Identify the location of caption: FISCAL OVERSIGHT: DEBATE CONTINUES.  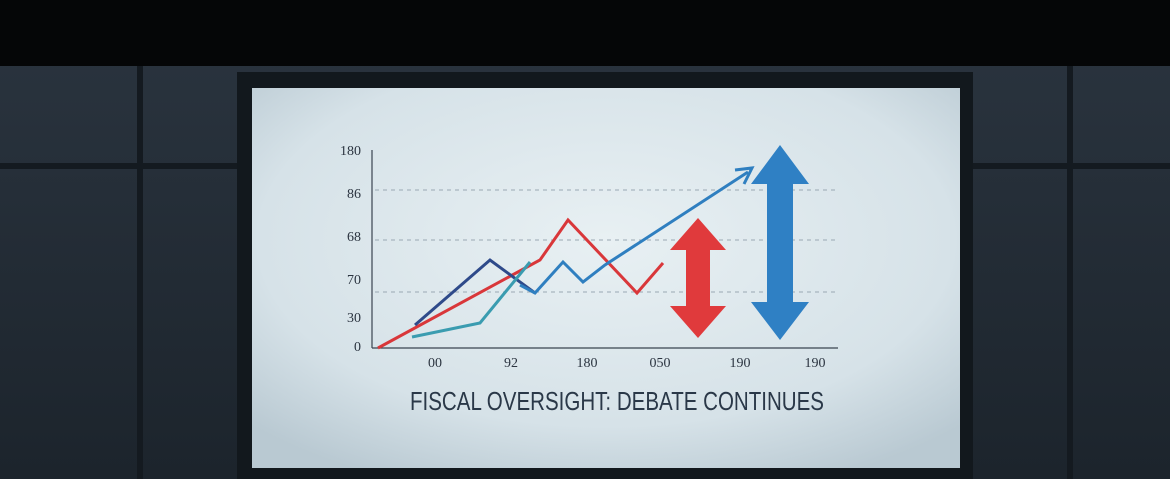
(617, 401).